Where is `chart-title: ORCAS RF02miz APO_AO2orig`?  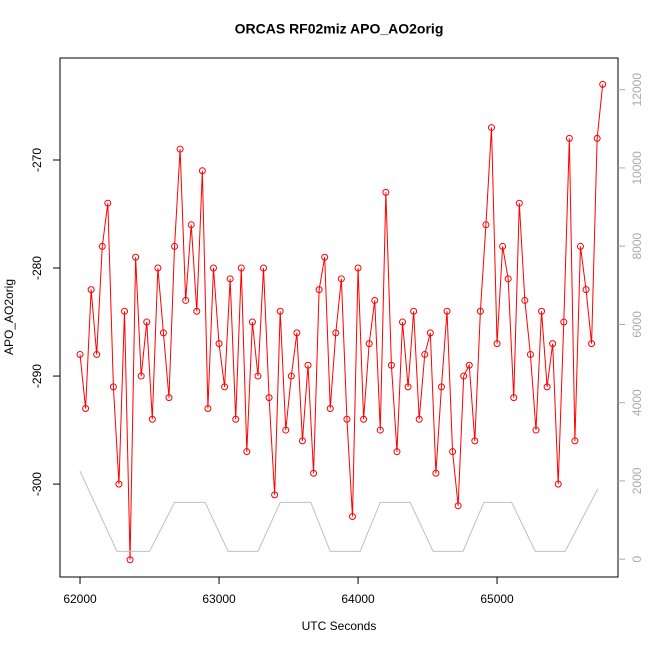
chart-title: ORCAS RF02miz APO_AO2orig is located at coordinates (339, 29).